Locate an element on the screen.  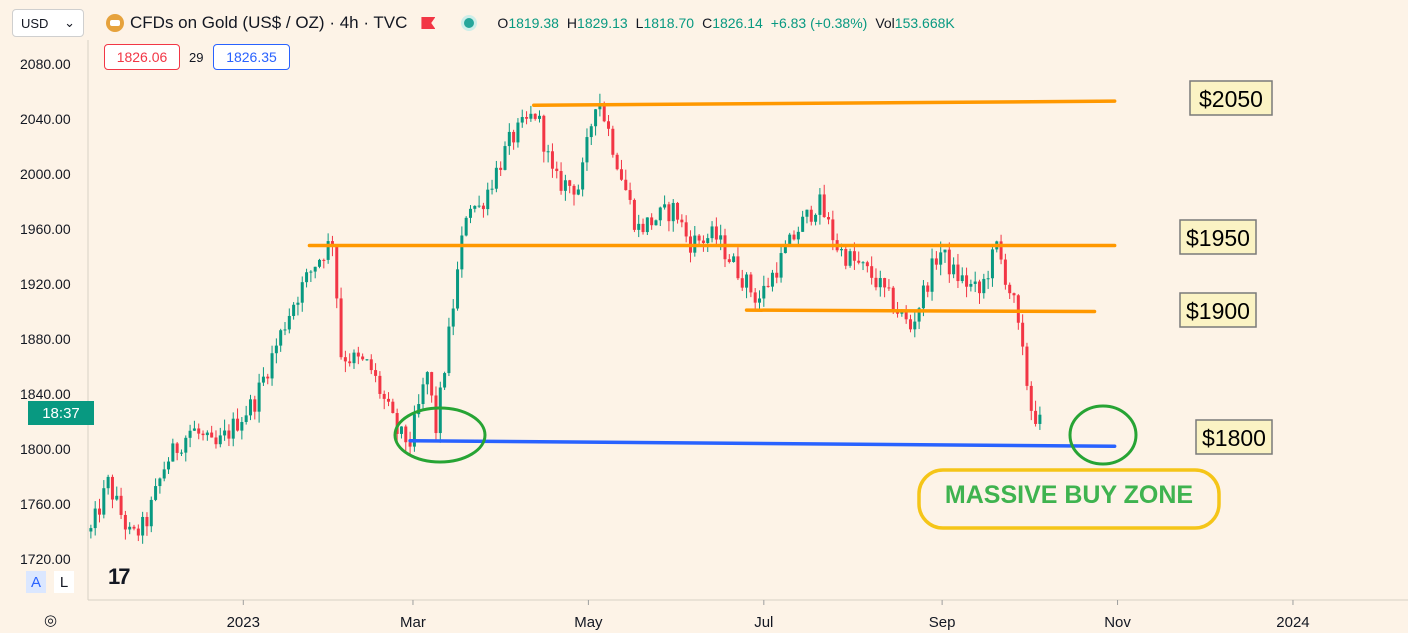
price-label: $1950 is located at coordinates (1218, 238).